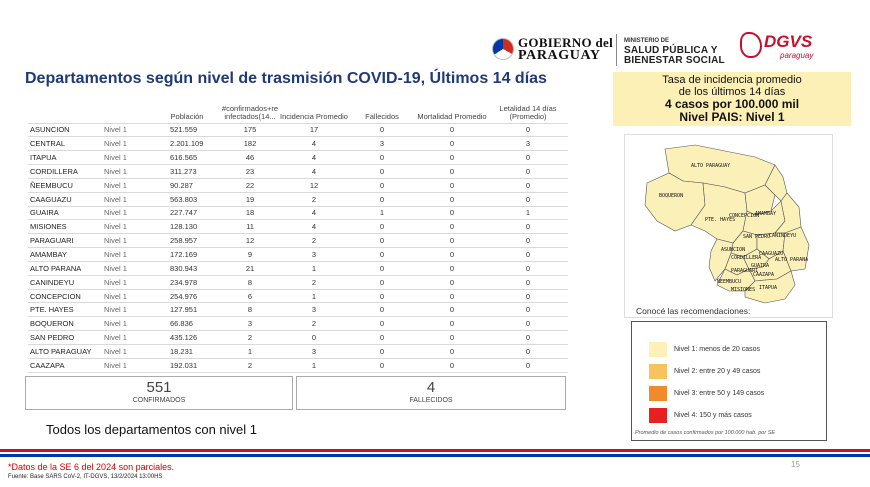 The image size is (870, 487). I want to click on map-label-cordillera: CORDILLERA, so click(746, 258).